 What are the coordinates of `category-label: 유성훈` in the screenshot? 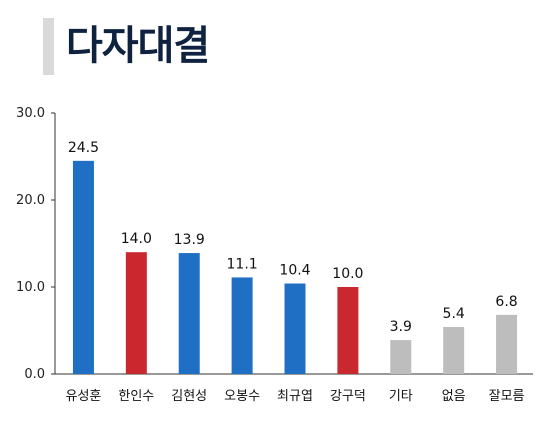 It's located at (83, 396).